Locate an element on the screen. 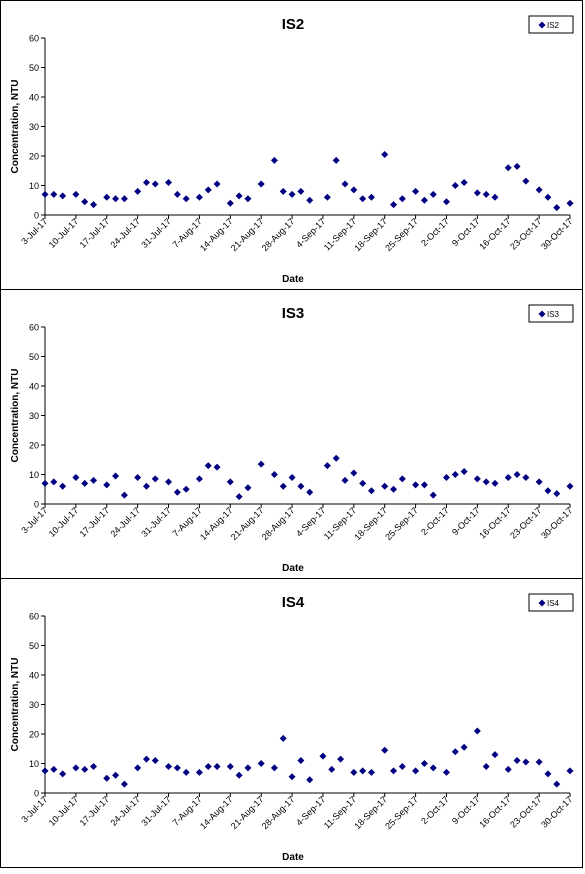 The width and height of the screenshot is (585, 874). y-tick-label: 40 is located at coordinates (34, 676).